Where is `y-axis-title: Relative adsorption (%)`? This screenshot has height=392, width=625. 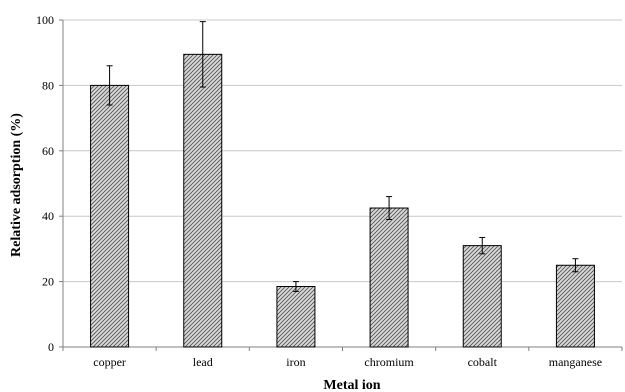
y-axis-title: Relative adsorption (%) is located at coordinates (16, 185).